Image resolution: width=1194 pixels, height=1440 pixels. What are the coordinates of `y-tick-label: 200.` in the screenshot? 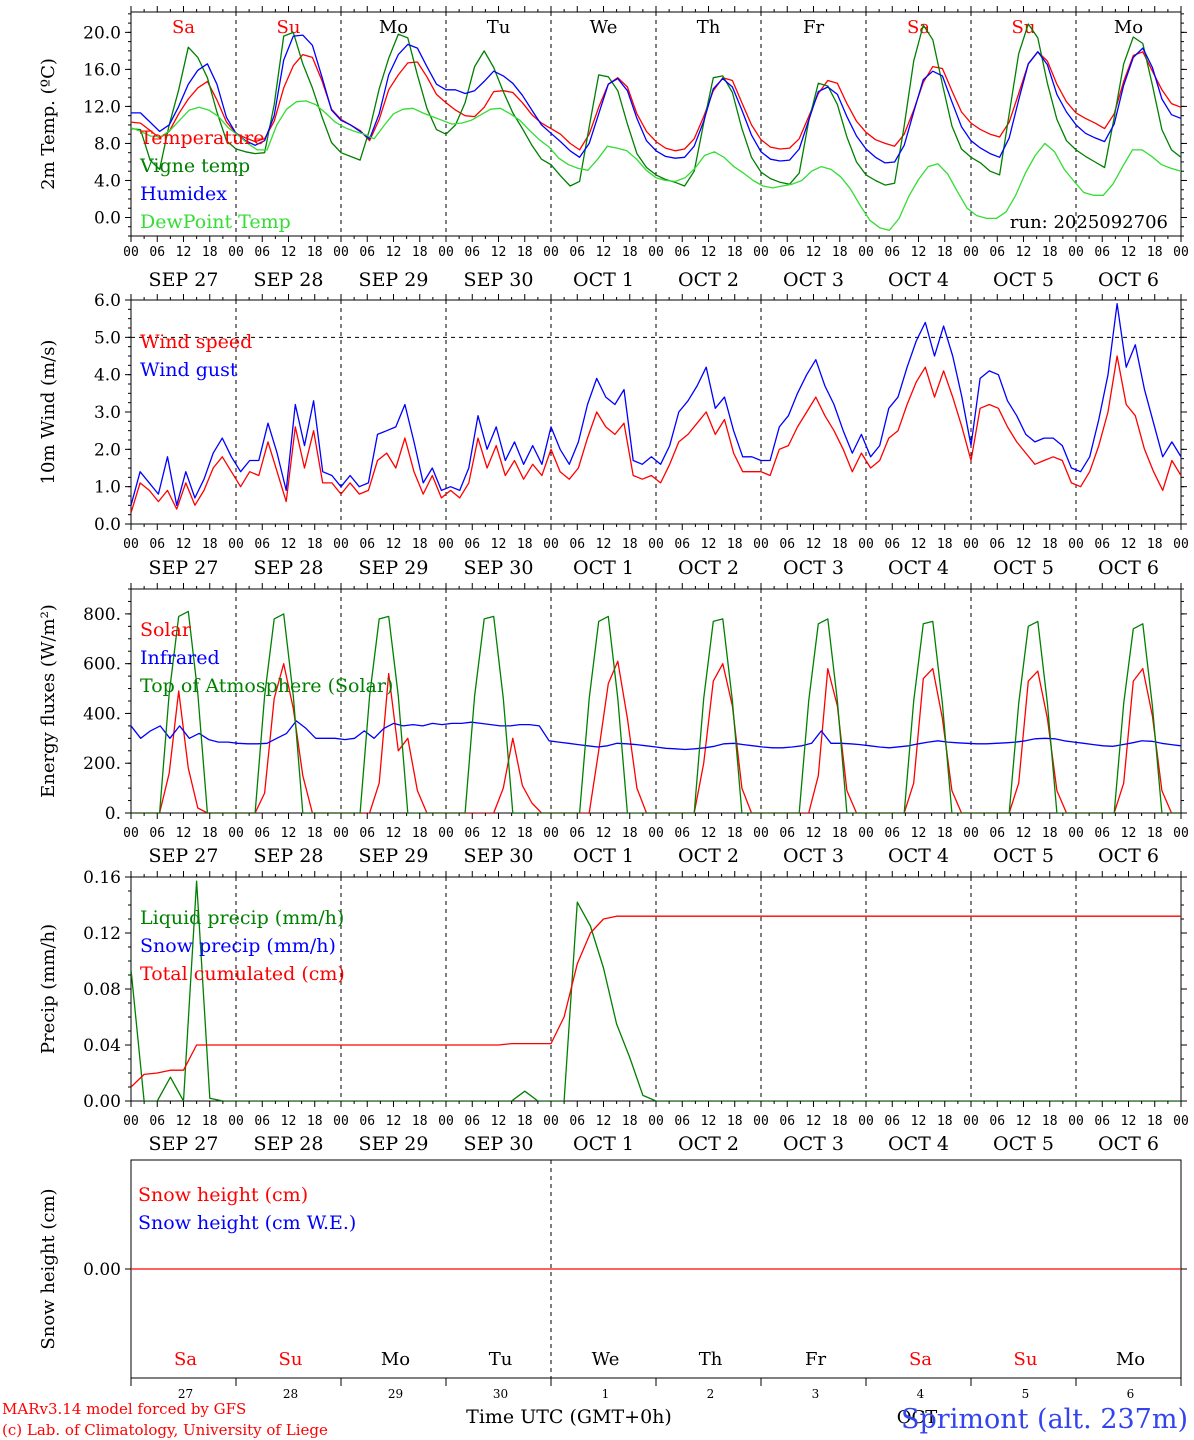 It's located at (102, 764).